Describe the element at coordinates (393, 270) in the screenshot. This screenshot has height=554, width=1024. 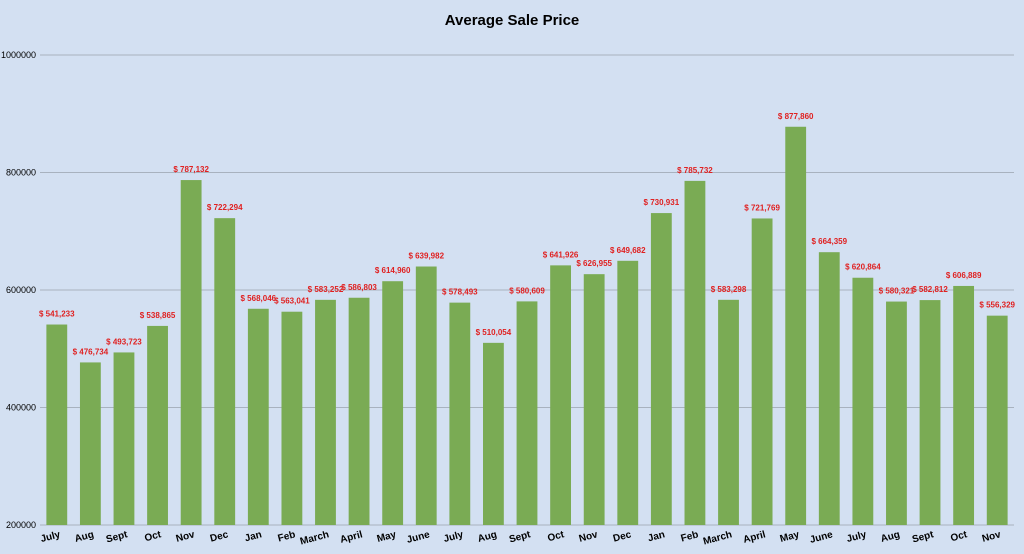
I see `data-label: $ 614,960` at that location.